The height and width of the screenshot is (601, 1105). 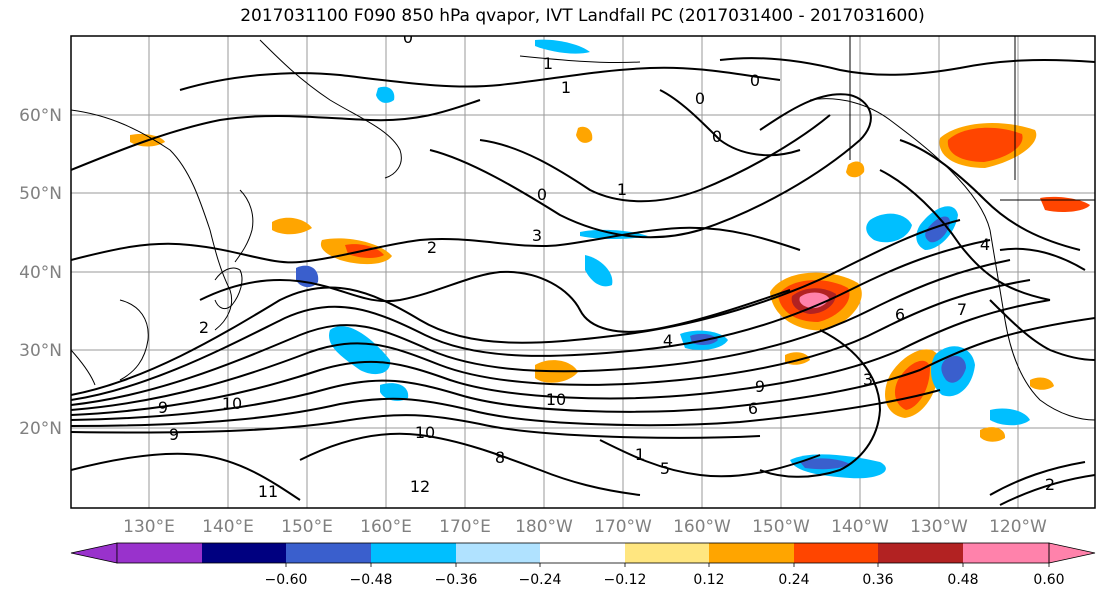 I want to click on latitude-labels: 60°N 50°N 40°N 30°N 20°N, so click(x=40, y=272).